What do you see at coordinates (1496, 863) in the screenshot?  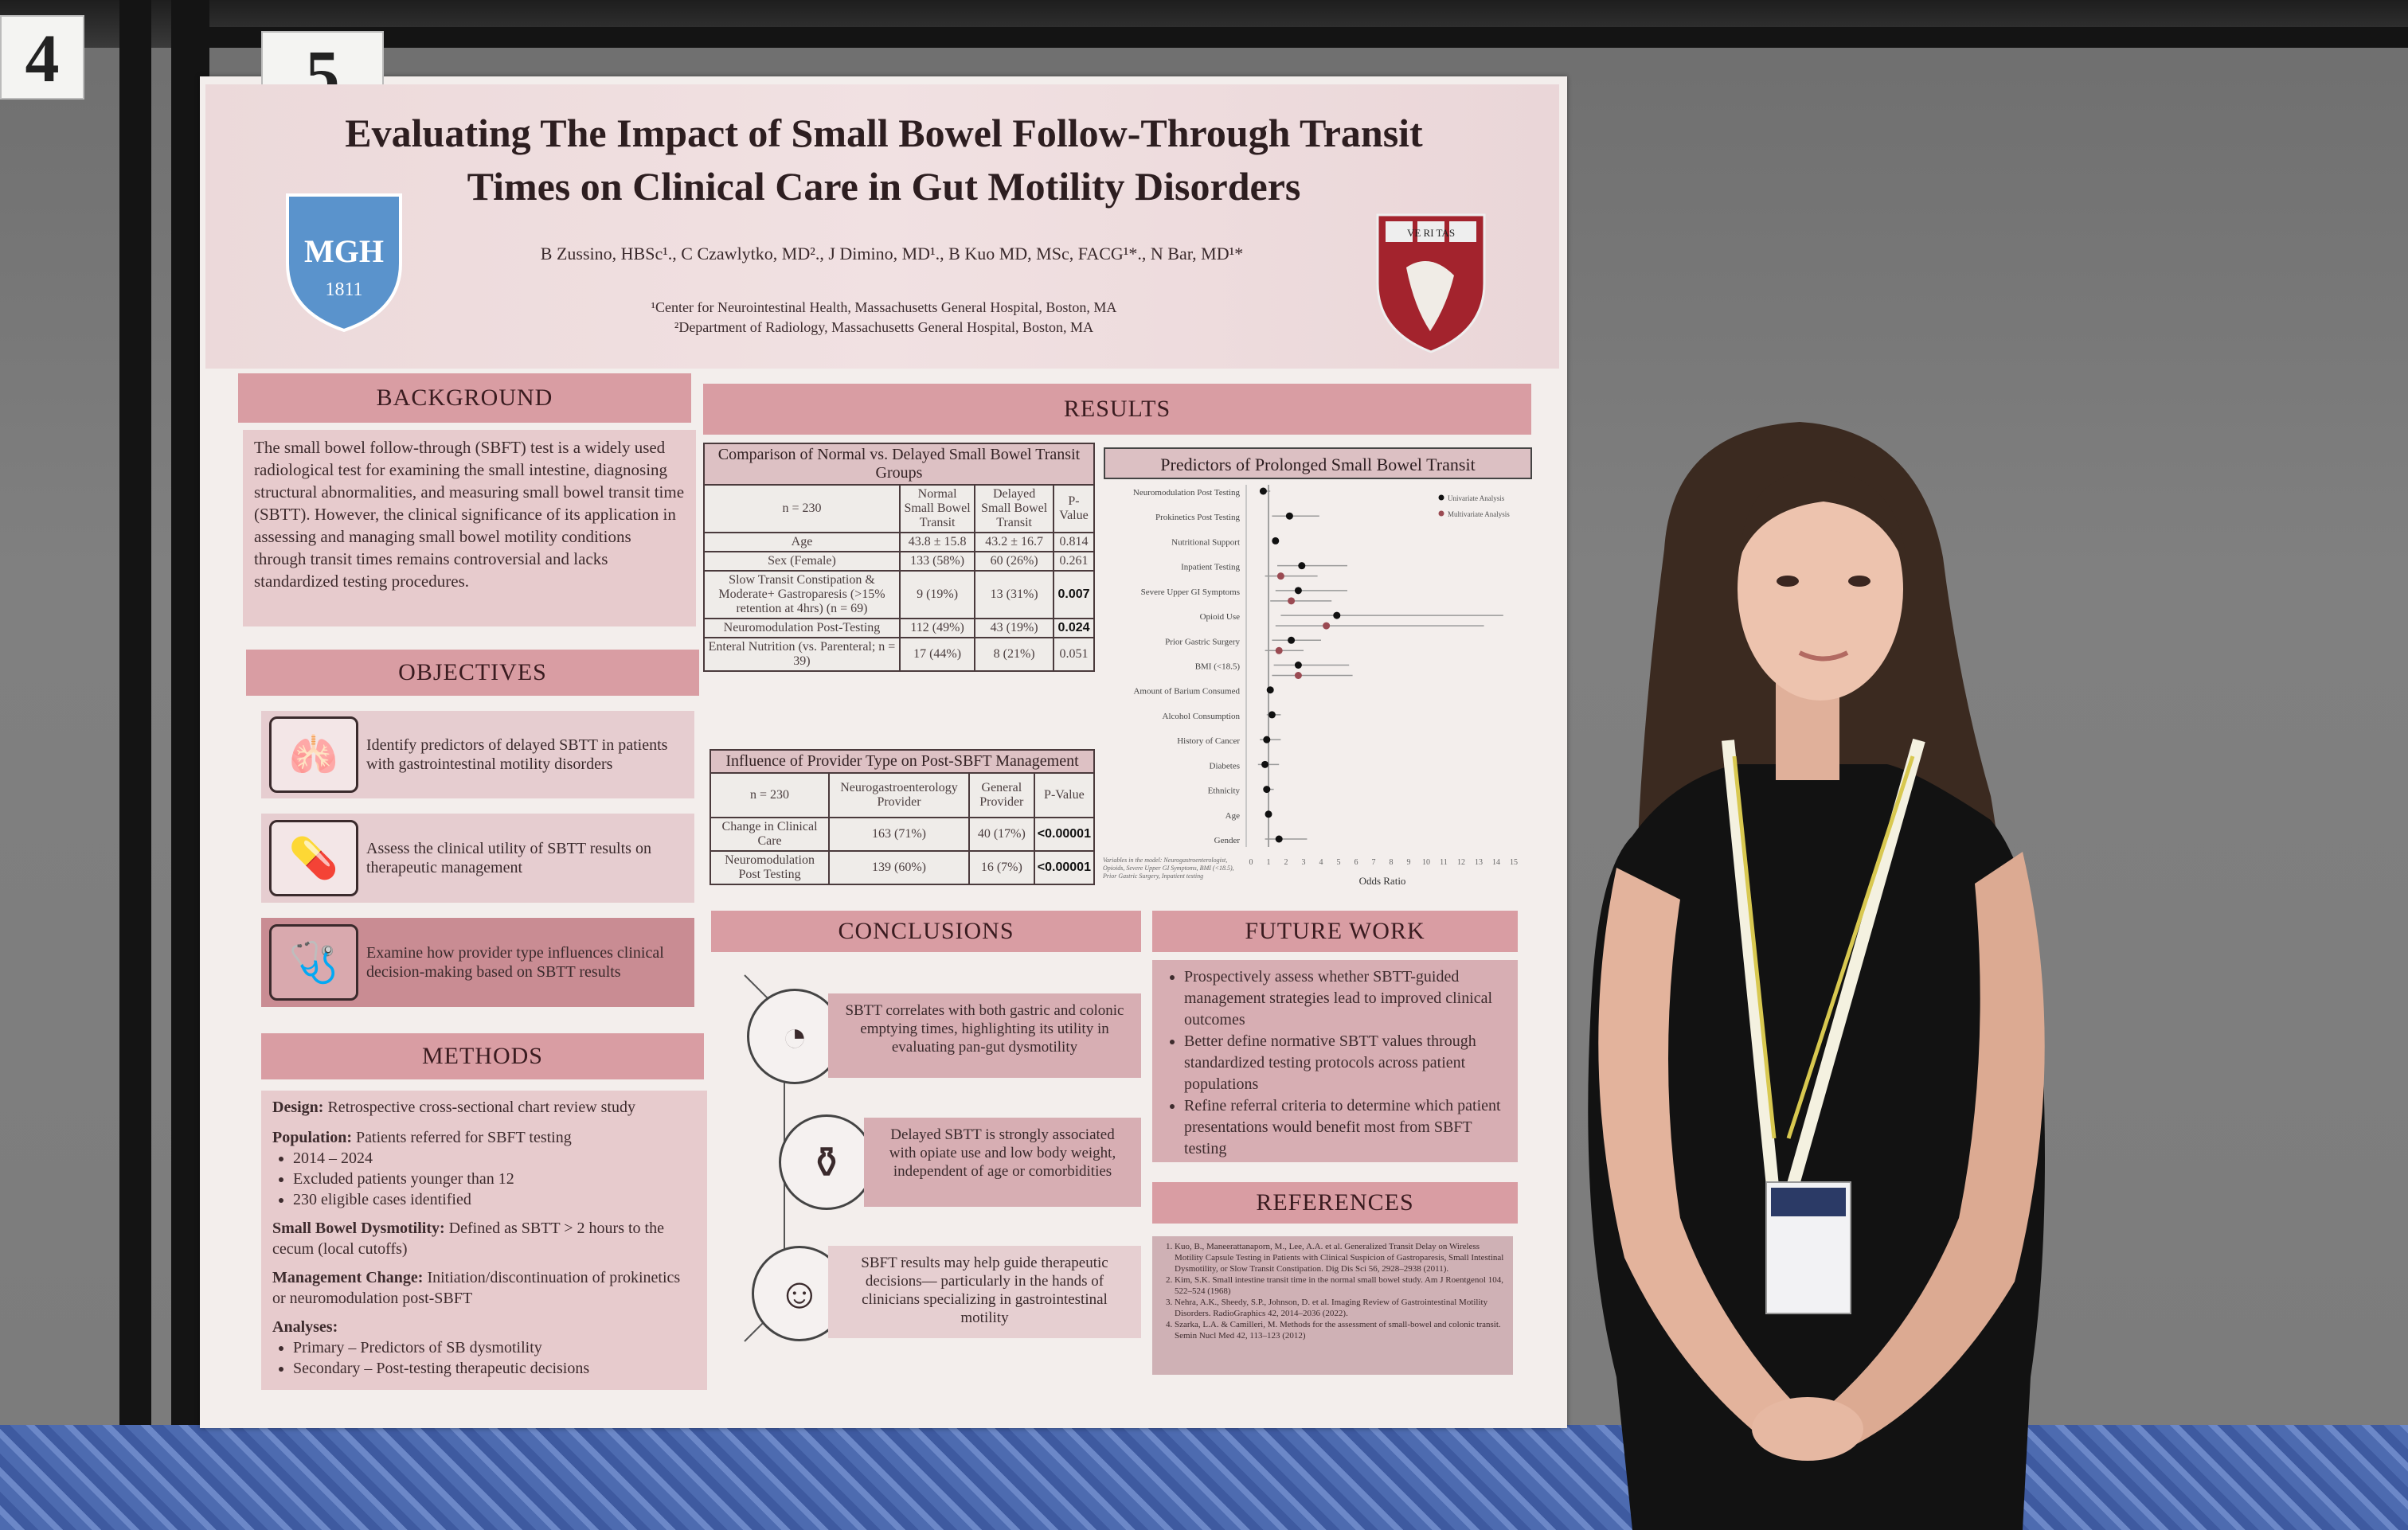 I see `x-tick-label: 14` at bounding box center [1496, 863].